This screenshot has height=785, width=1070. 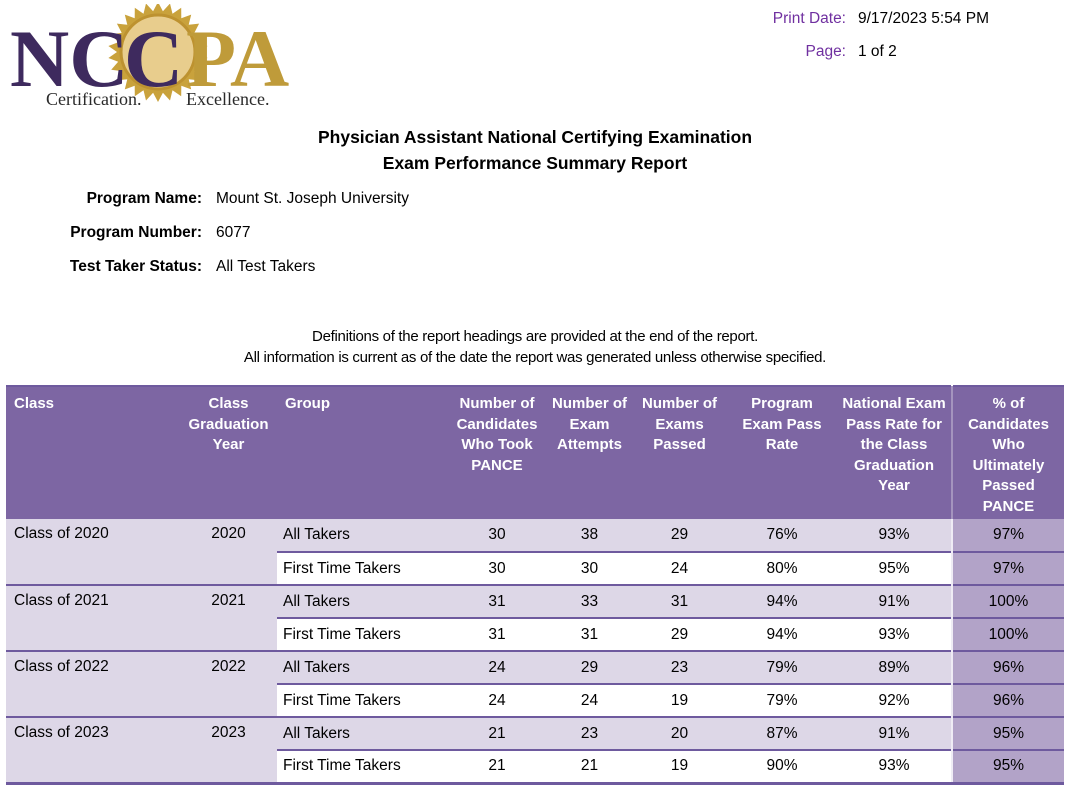 What do you see at coordinates (228, 552) in the screenshot?
I see `grad-year-cell: 2020` at bounding box center [228, 552].